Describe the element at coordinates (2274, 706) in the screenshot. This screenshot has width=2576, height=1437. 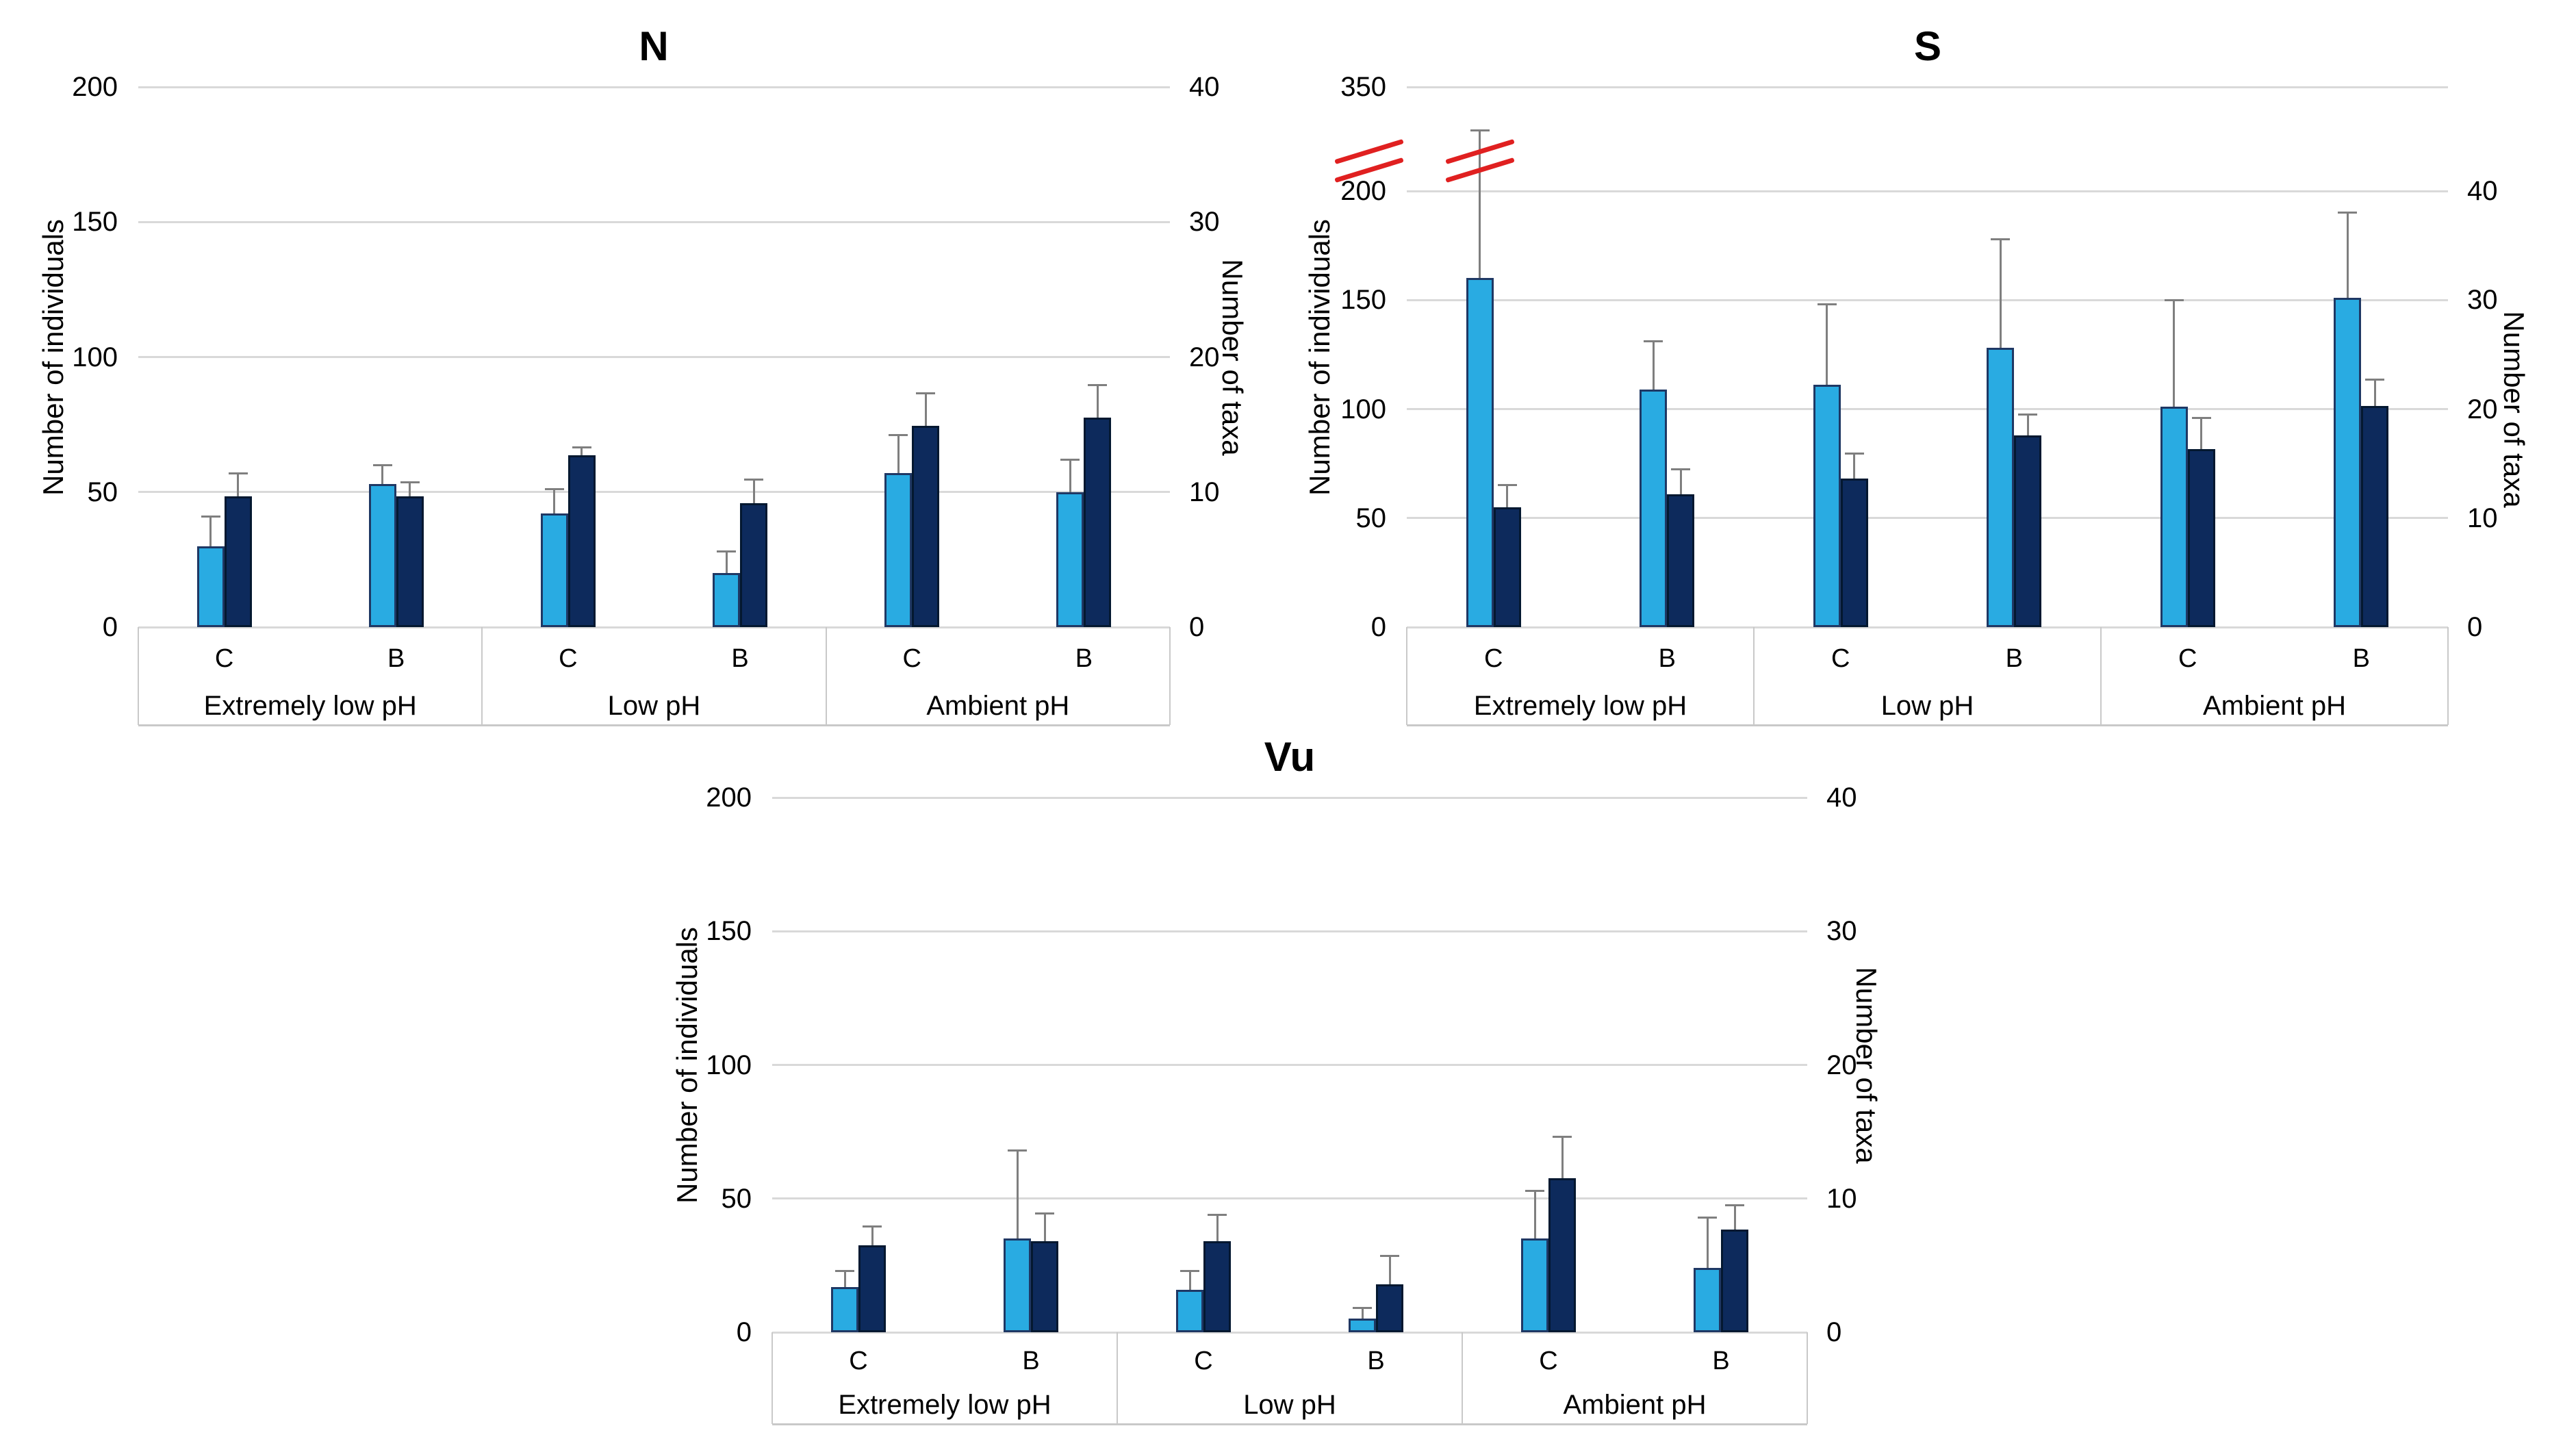
I see `group-label: Ambient pH` at that location.